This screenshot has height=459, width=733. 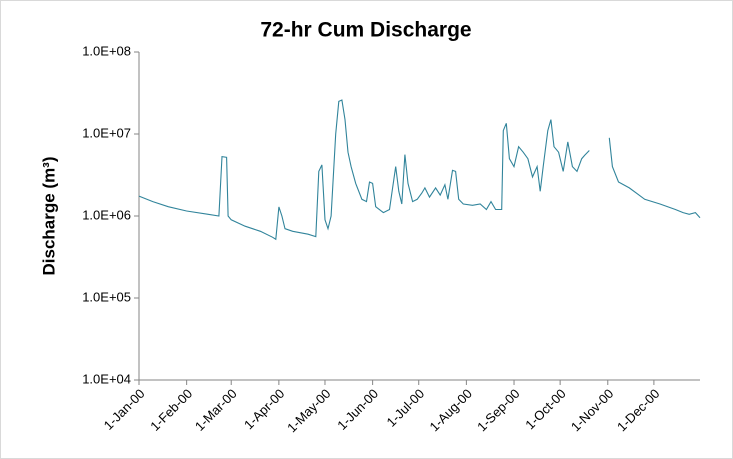 What do you see at coordinates (106, 50) in the screenshot?
I see `y-tick-label: 1.0E+08` at bounding box center [106, 50].